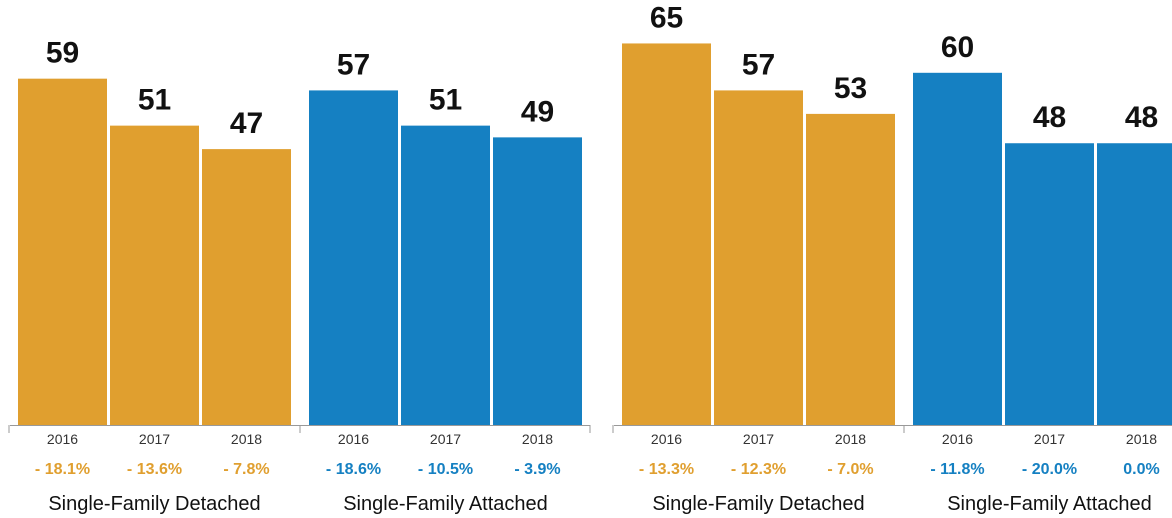 Image resolution: width=1172 pixels, height=518 pixels. I want to click on change-label: - 13.6%, so click(154, 469).